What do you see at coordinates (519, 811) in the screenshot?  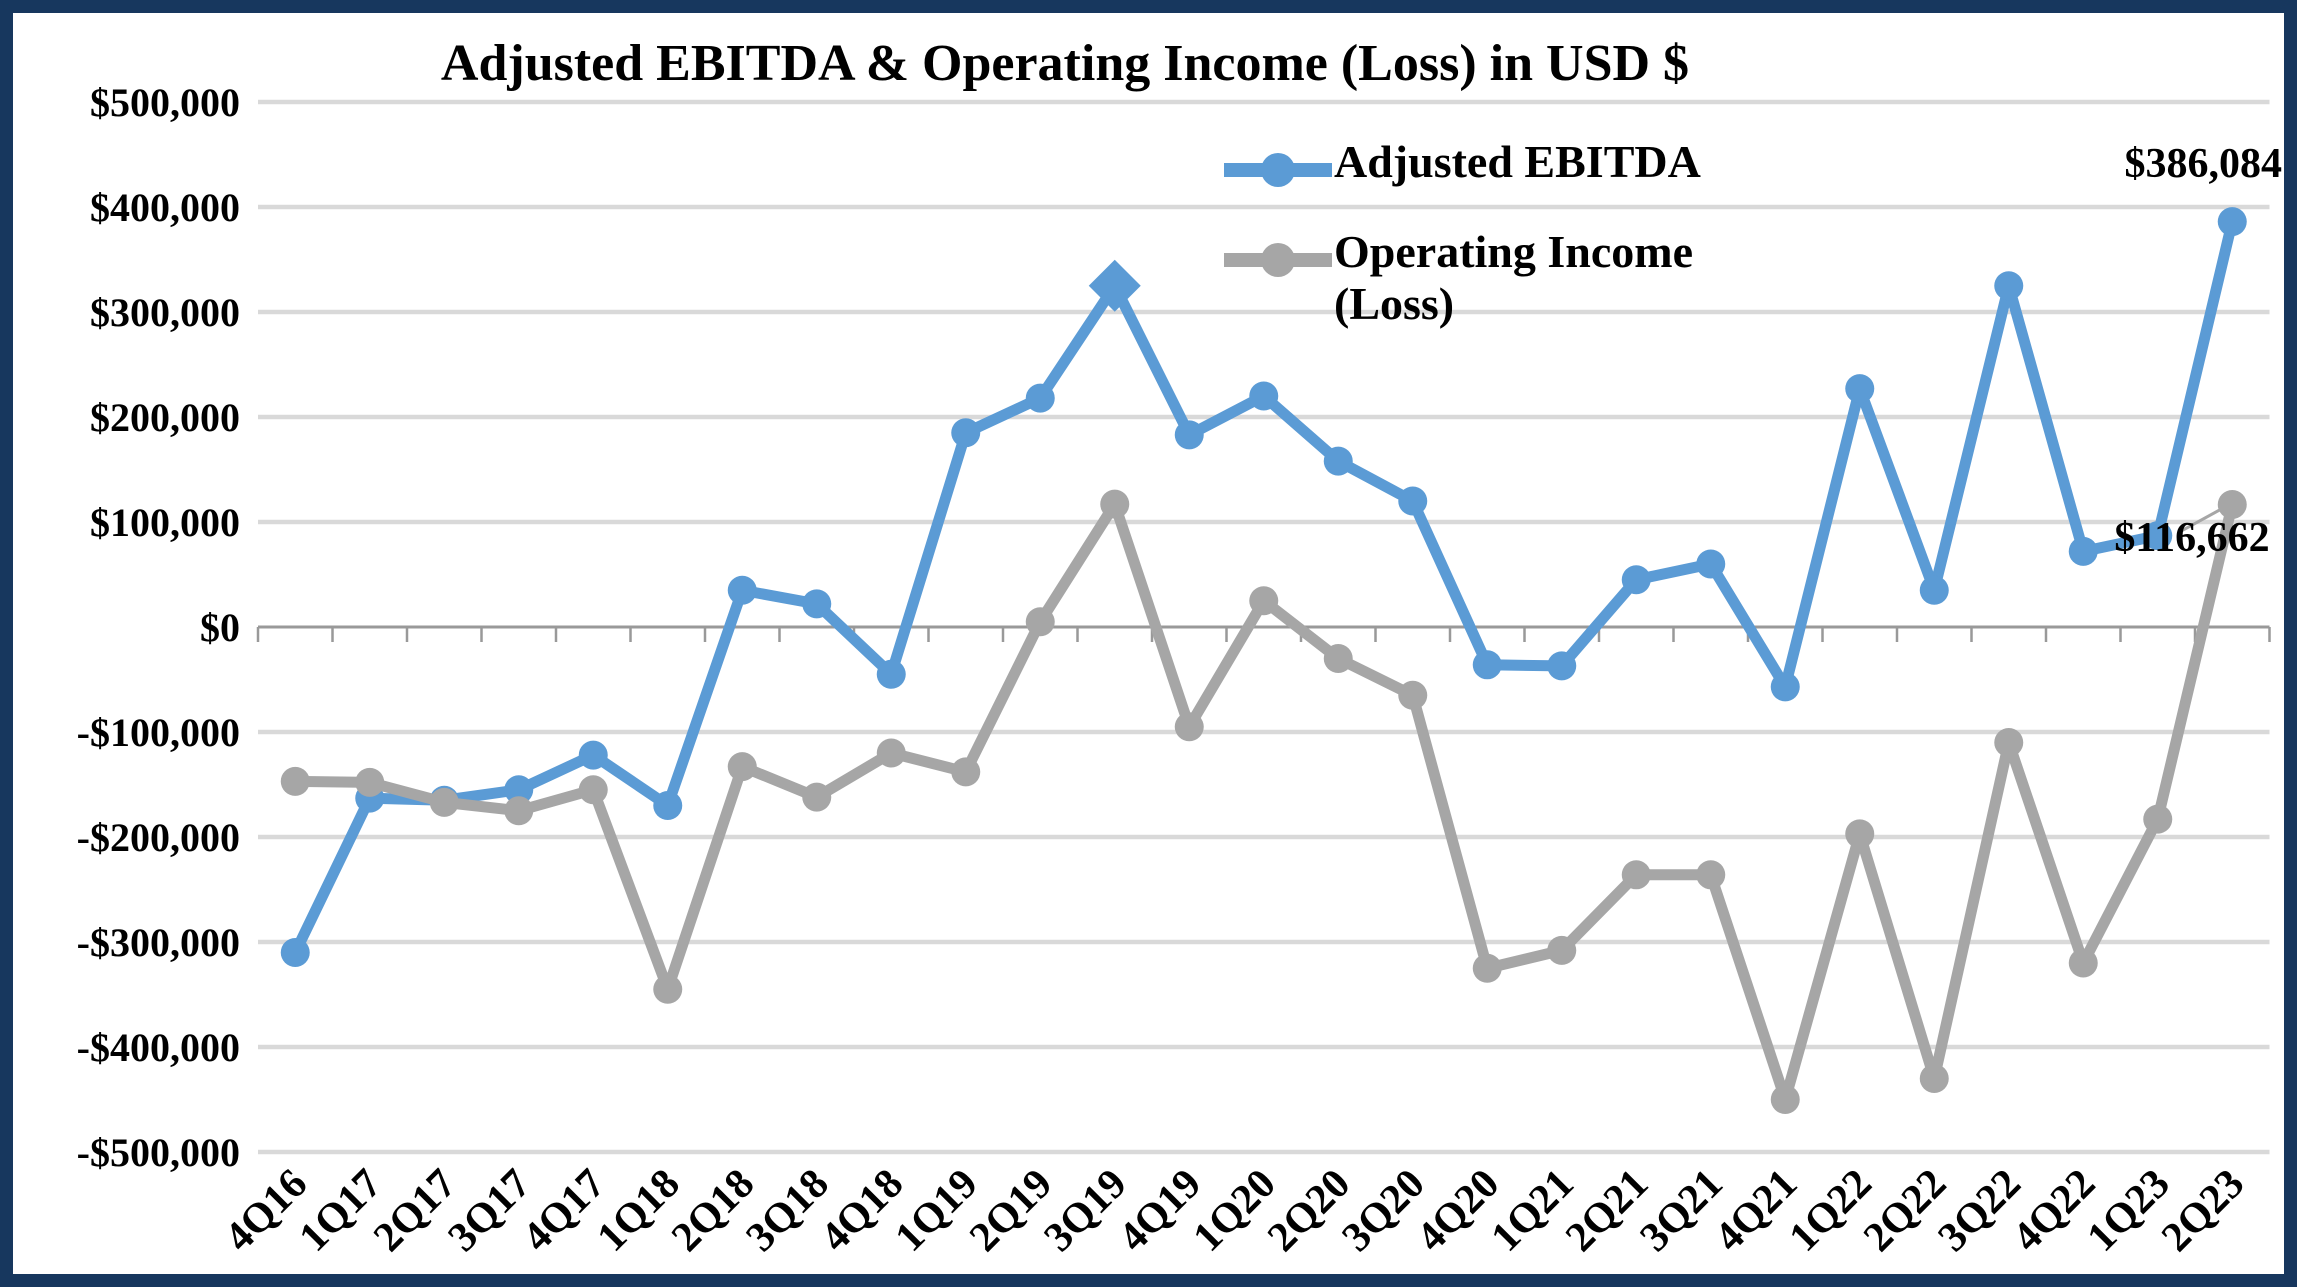 I see `data-point-operating-income-loss-3q17` at bounding box center [519, 811].